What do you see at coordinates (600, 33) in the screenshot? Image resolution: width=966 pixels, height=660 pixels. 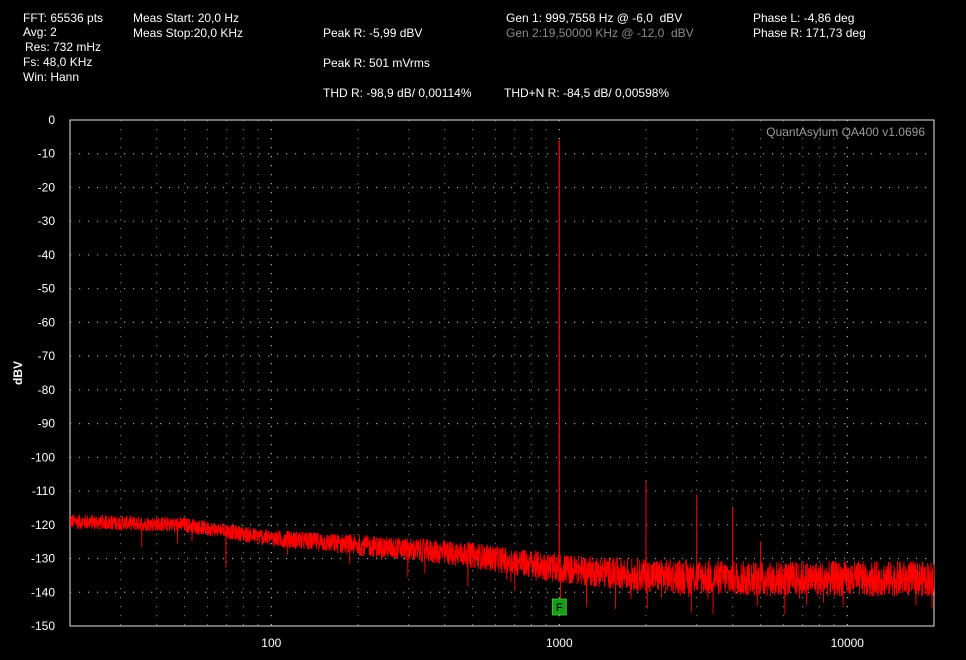 I see `gen2-text: Gen 2:19,50000 KHz @ -12,0 dBV` at bounding box center [600, 33].